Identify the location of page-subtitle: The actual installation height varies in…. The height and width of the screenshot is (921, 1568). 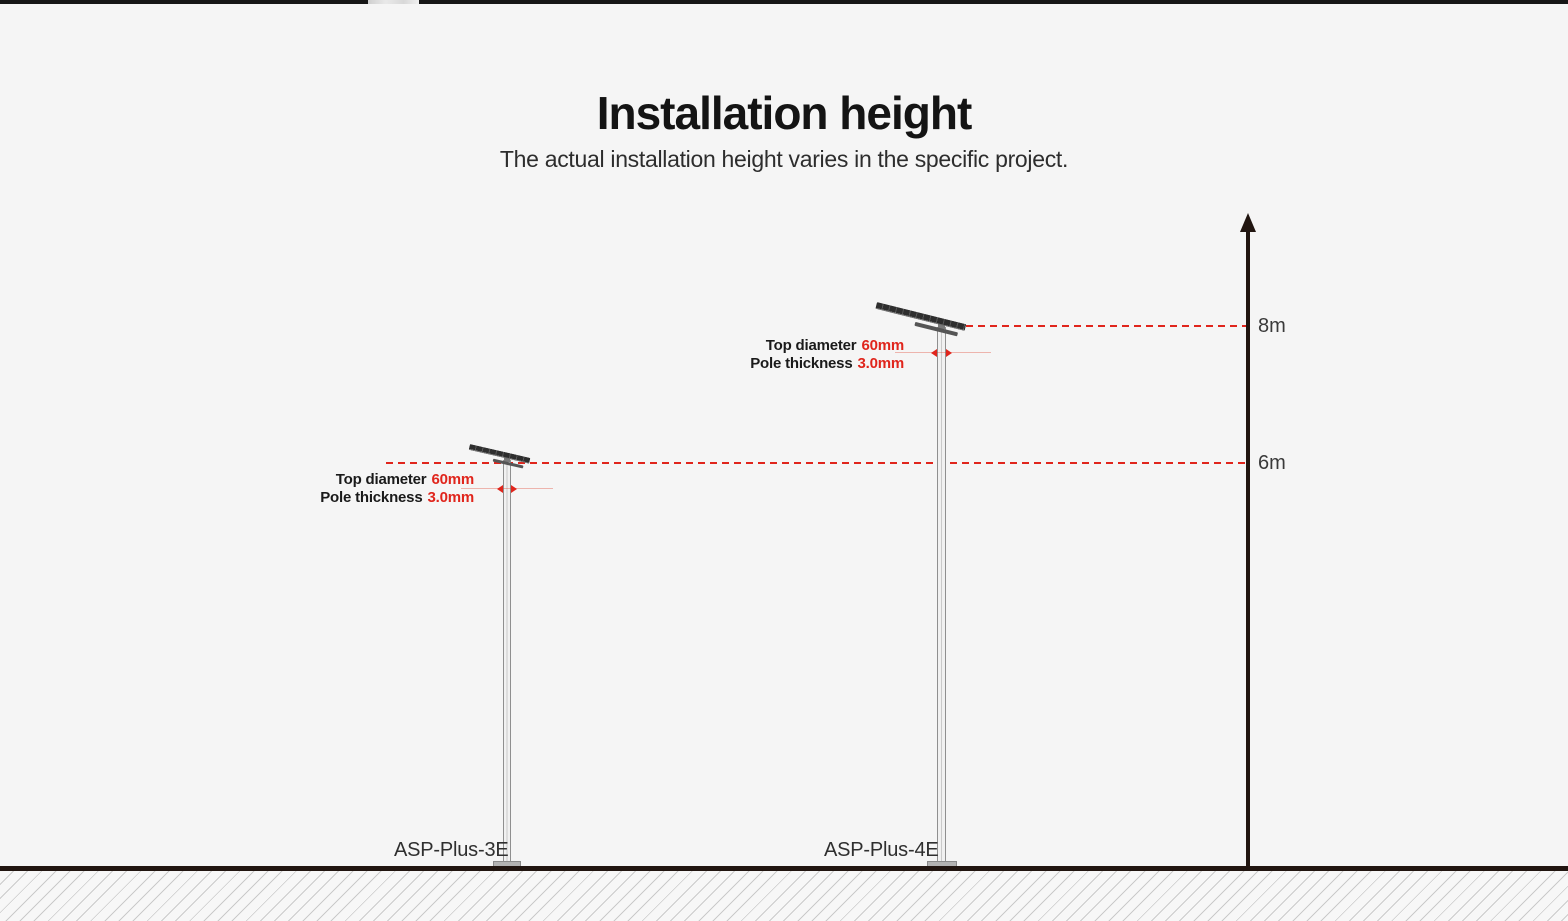
(784, 159).